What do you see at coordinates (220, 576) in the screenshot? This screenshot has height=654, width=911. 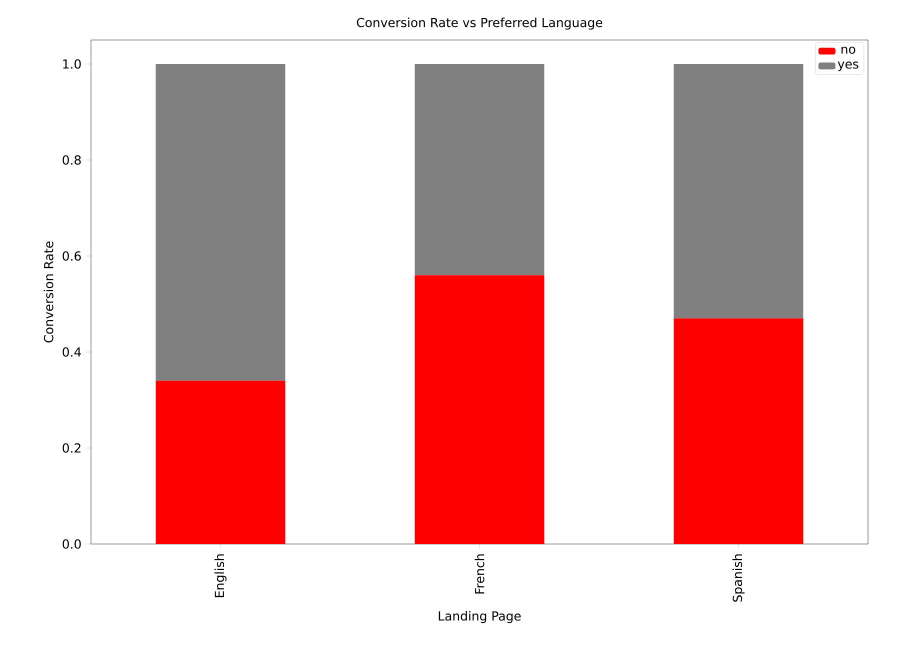 I see `x-tick-label: English` at bounding box center [220, 576].